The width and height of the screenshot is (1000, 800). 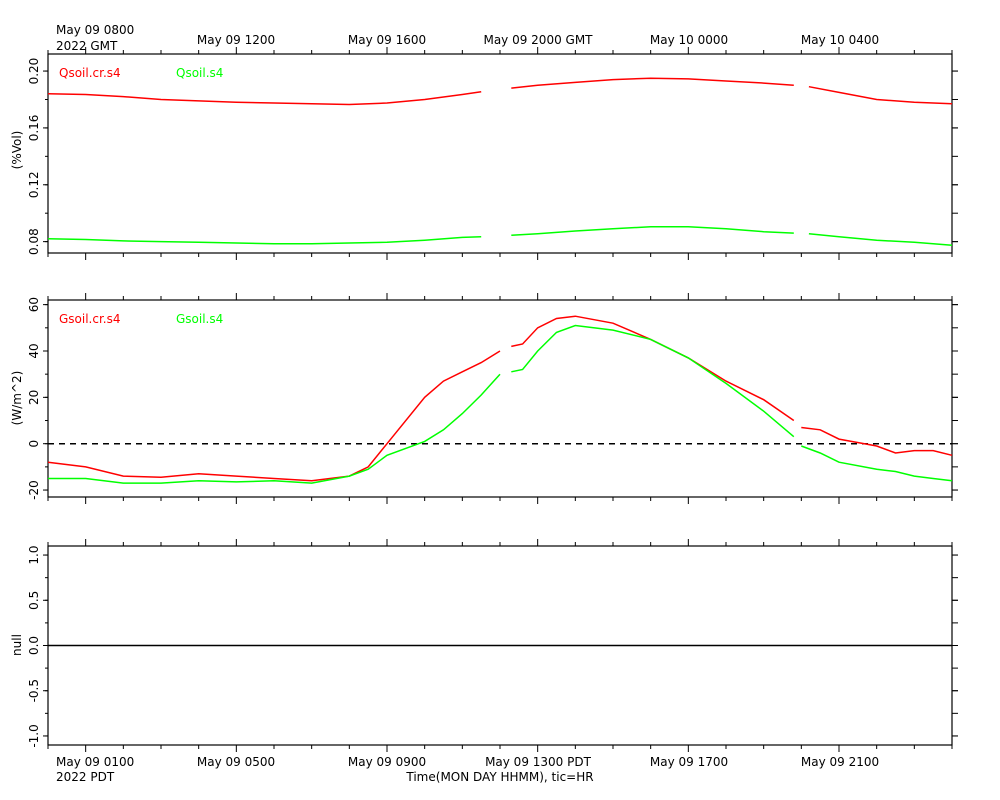 I want to click on bottom-tick-label: May 09 0900, so click(x=387, y=762).